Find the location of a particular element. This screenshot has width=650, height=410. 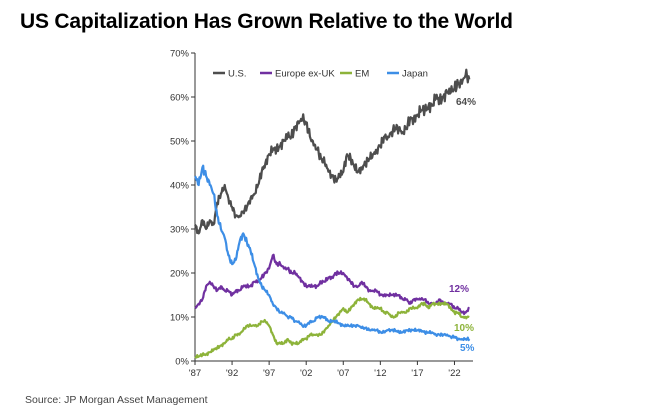

y-tick-label: 70% is located at coordinates (180, 54).